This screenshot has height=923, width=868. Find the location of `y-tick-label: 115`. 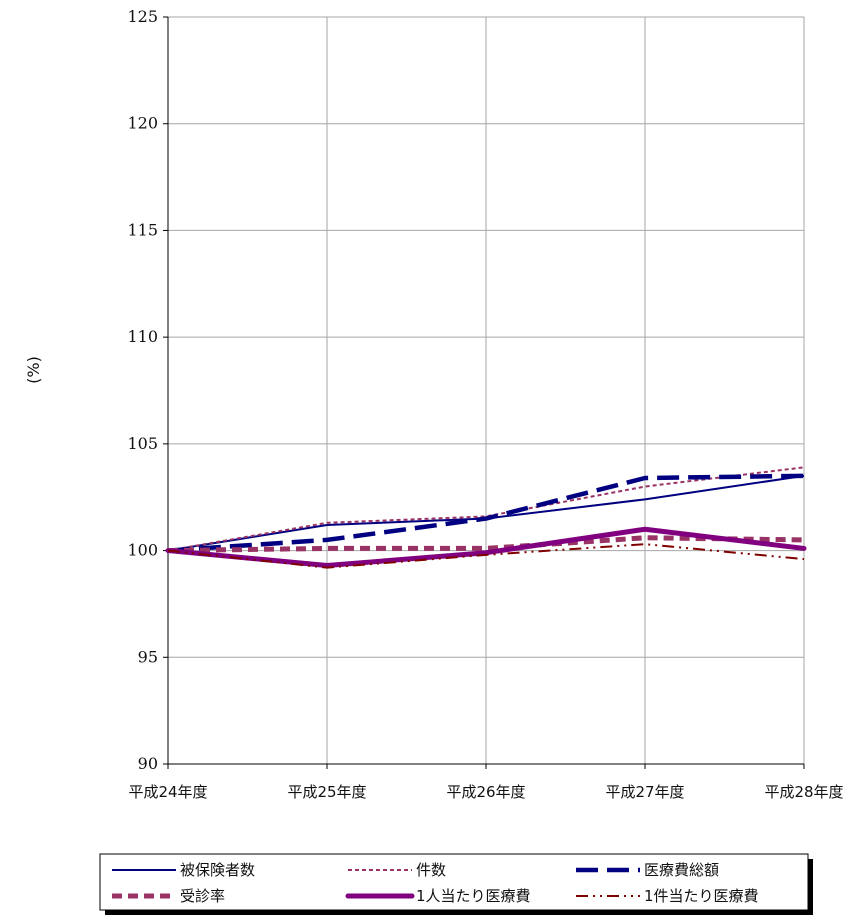

y-tick-label: 115 is located at coordinates (142, 229).